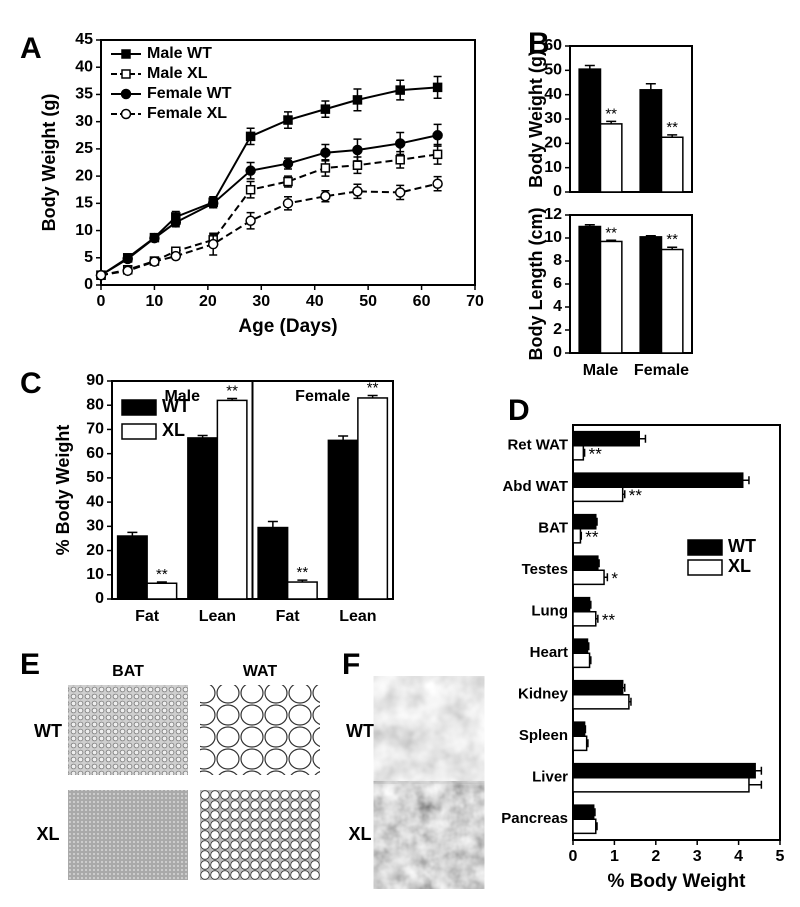 Image resolution: width=800 pixels, height=907 pixels. What do you see at coordinates (155, 301) in the screenshot?
I see `x-tick-label: 10` at bounding box center [155, 301].